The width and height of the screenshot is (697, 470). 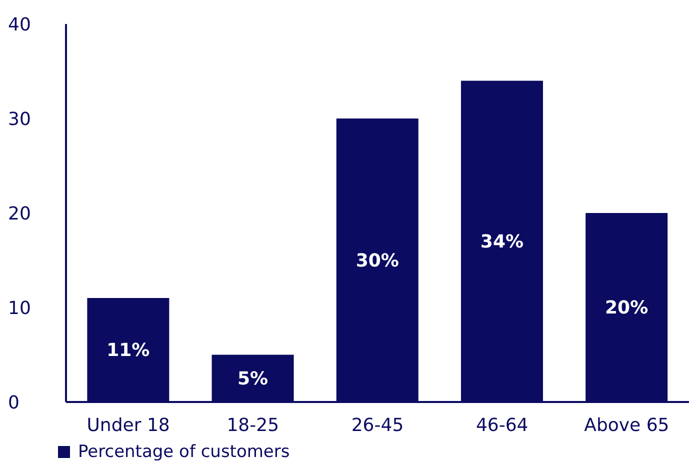 What do you see at coordinates (19, 25) in the screenshot?
I see `y-tick-label: 40` at bounding box center [19, 25].